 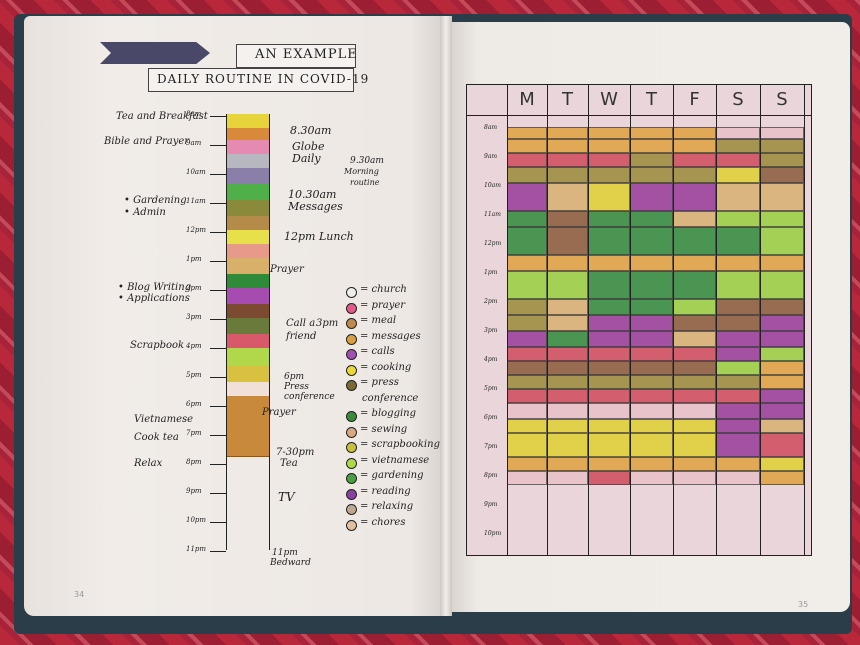 What do you see at coordinates (294, 377) in the screenshot?
I see `right-note: 6pm` at bounding box center [294, 377].